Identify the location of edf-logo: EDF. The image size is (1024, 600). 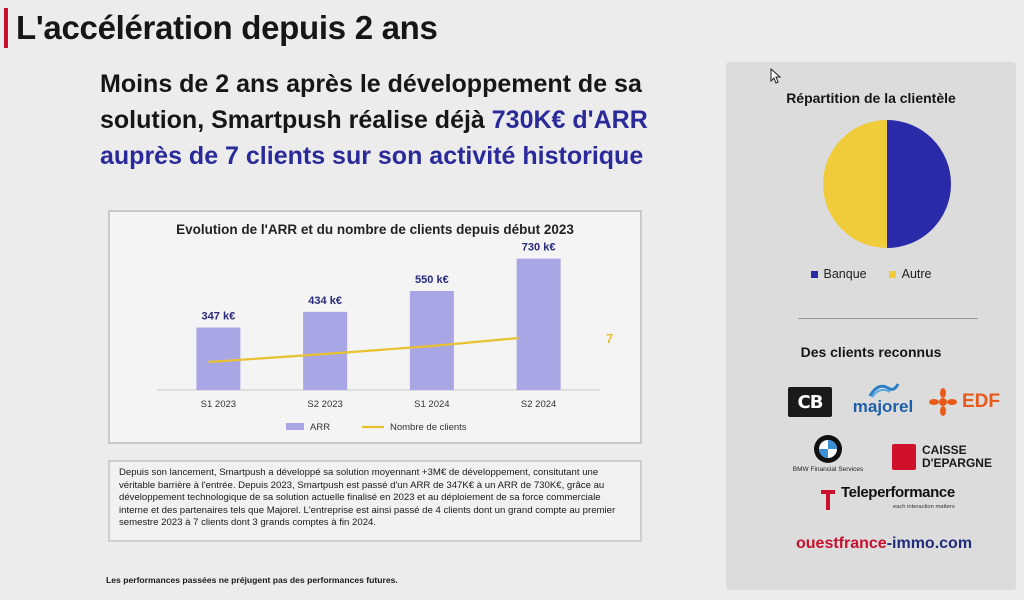
(966, 402).